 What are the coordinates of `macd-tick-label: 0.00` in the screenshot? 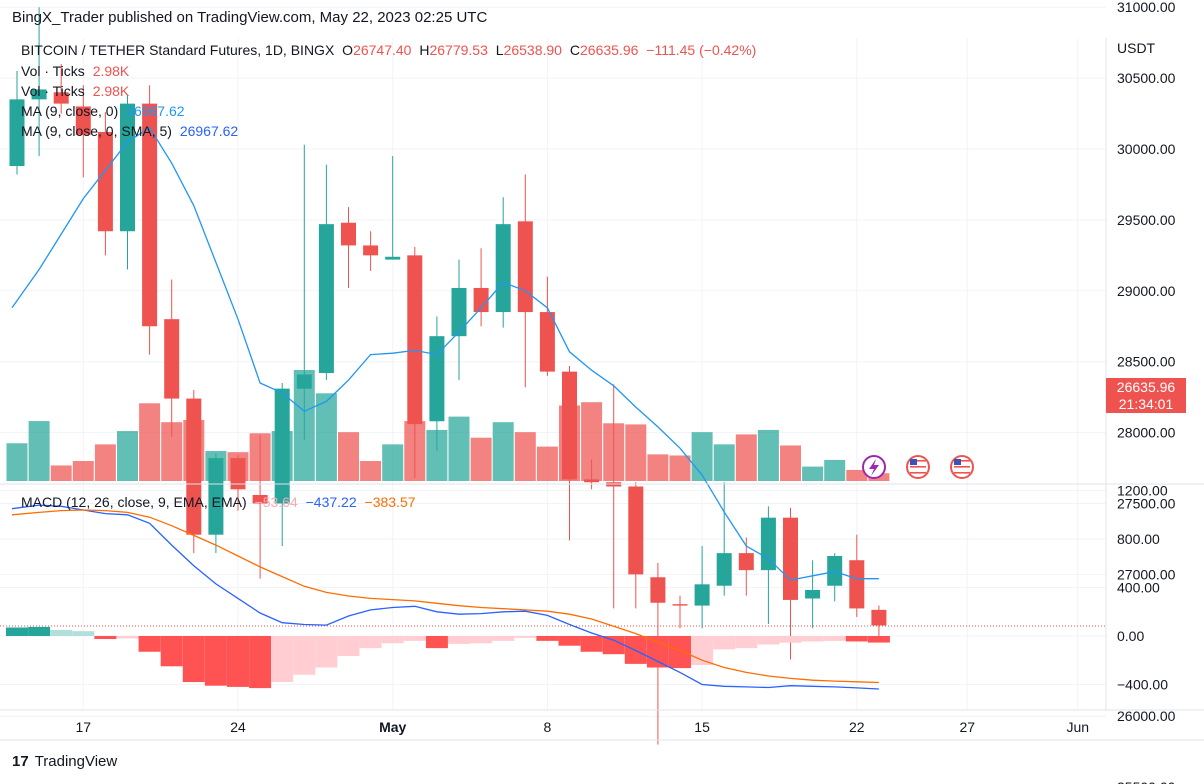 It's located at (1130, 636).